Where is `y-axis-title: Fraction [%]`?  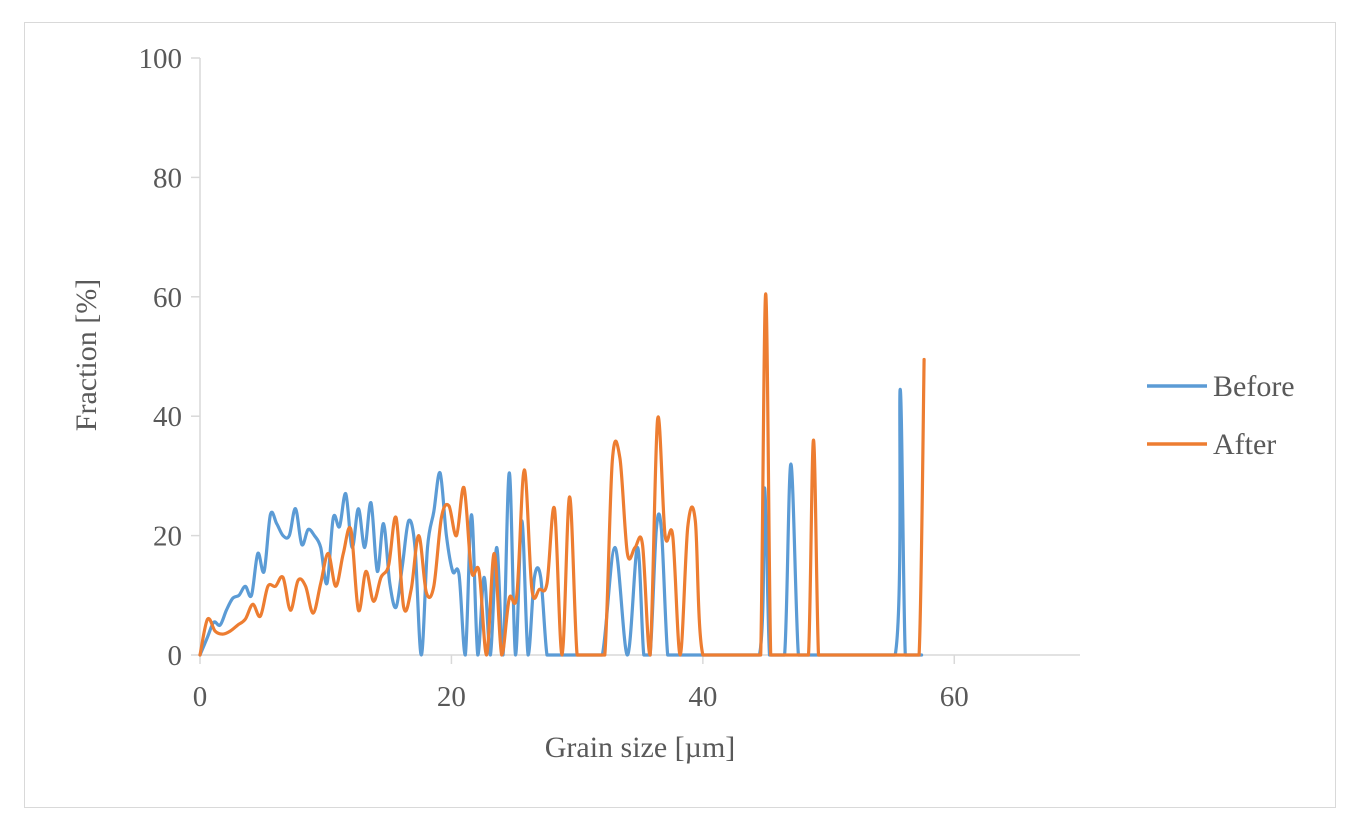 y-axis-title: Fraction [%] is located at coordinates (86, 355).